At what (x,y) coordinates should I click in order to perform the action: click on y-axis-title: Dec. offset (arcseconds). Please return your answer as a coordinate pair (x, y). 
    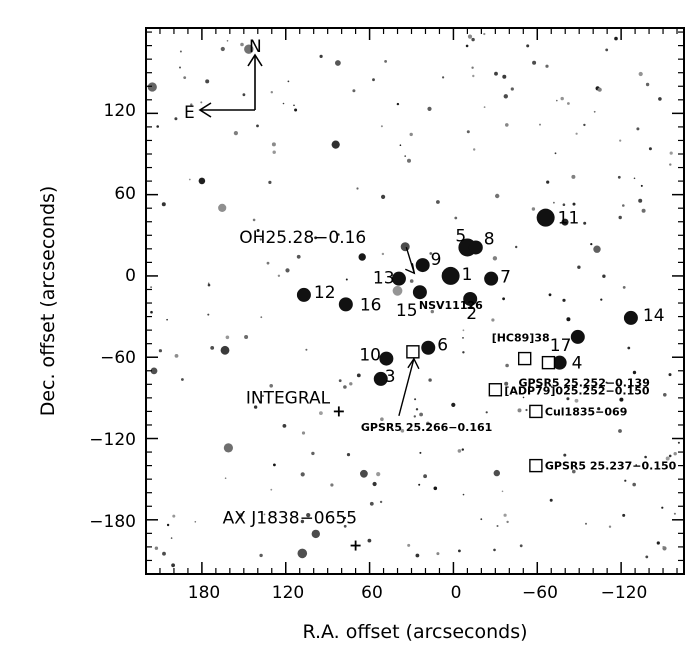
    Looking at the image, I should click on (48, 301).